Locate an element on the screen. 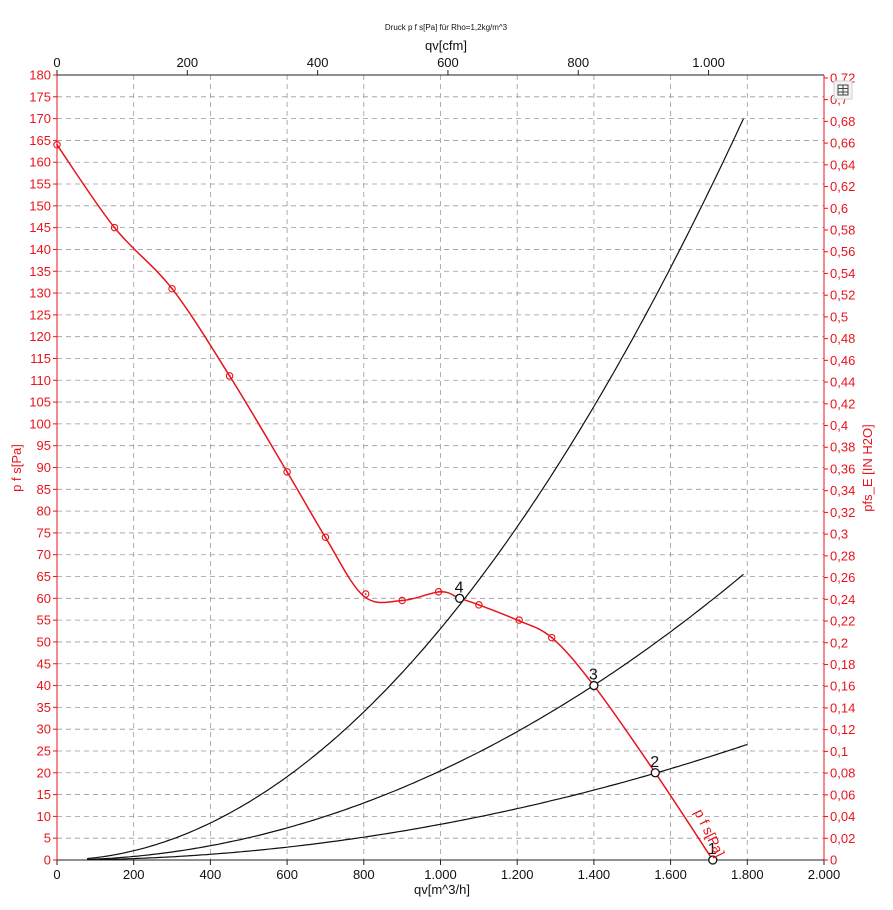  x-tick-label: 1.000 is located at coordinates (440, 874).